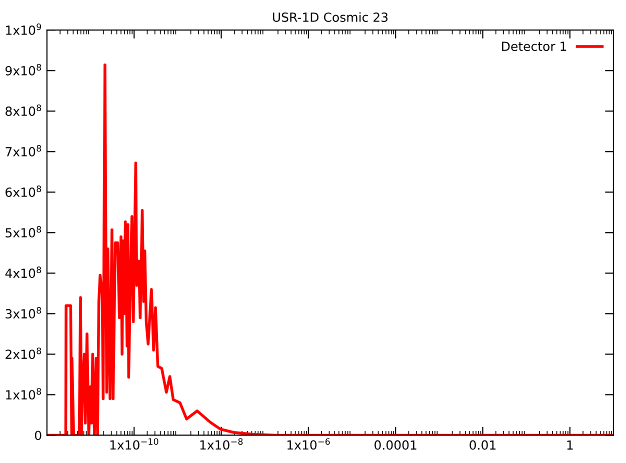 This screenshot has width=626, height=463. Describe the element at coordinates (38, 435) in the screenshot. I see `y-tick-label: 0` at that location.